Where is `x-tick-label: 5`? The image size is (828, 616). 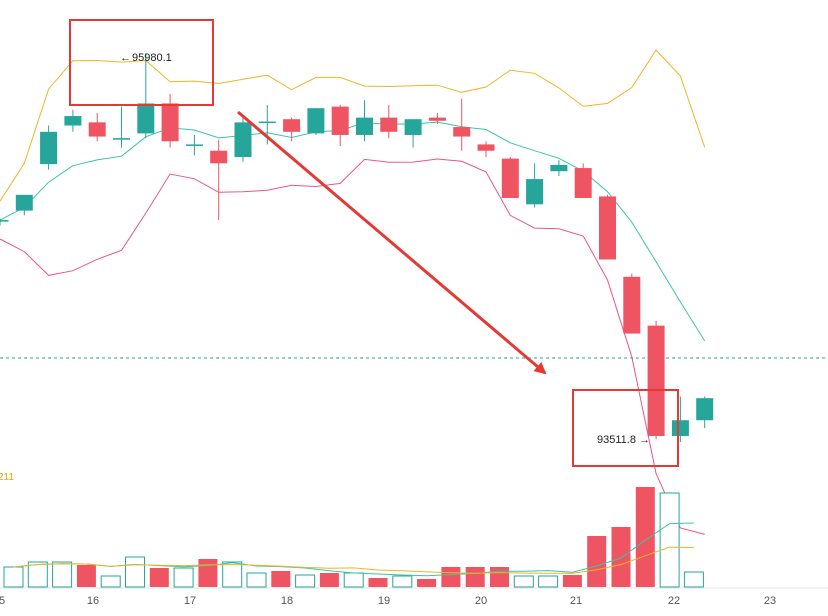 x-tick-label: 5 is located at coordinates (2, 601).